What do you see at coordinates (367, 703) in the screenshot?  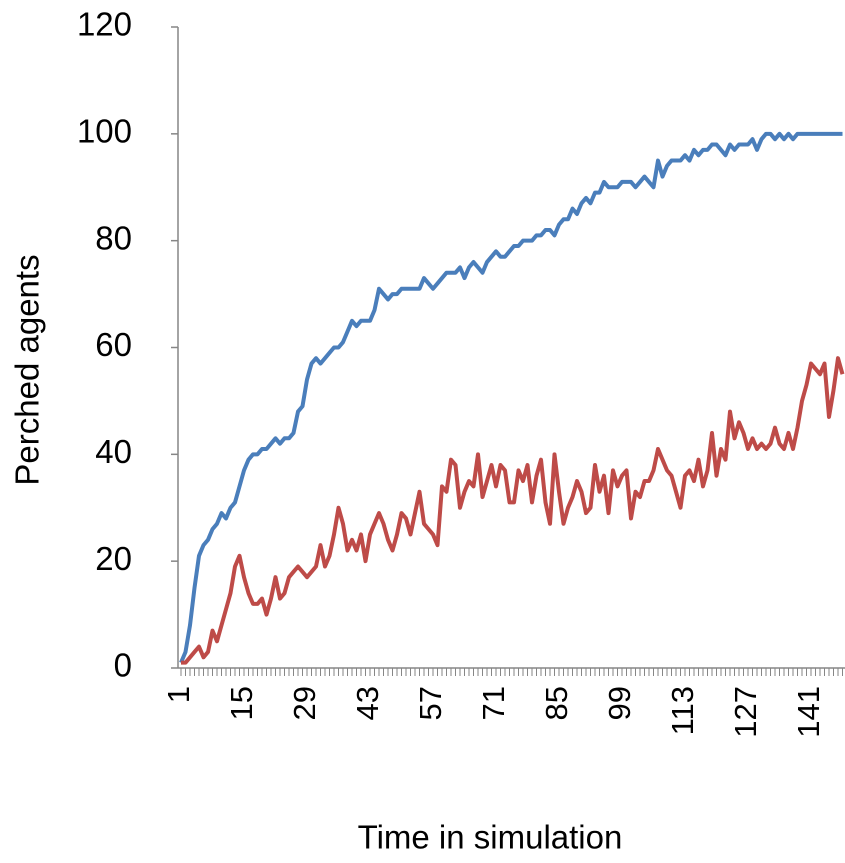 I see `x-tick-label: 43` at bounding box center [367, 703].